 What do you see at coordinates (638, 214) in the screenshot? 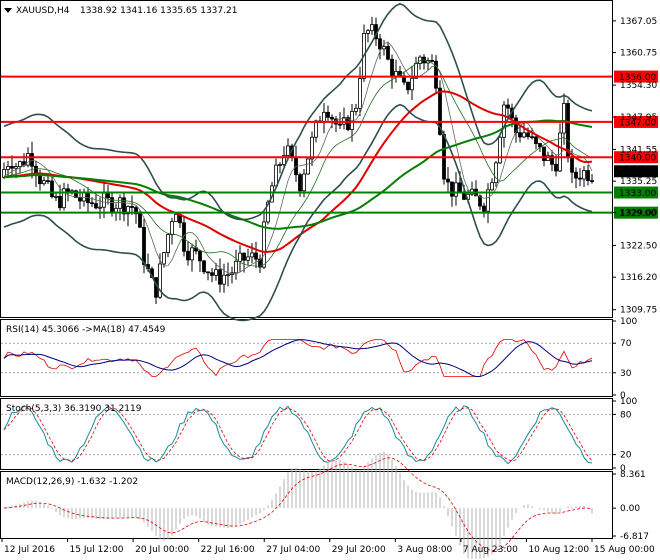
I see `price-tick-label: 1329.00` at bounding box center [638, 214].